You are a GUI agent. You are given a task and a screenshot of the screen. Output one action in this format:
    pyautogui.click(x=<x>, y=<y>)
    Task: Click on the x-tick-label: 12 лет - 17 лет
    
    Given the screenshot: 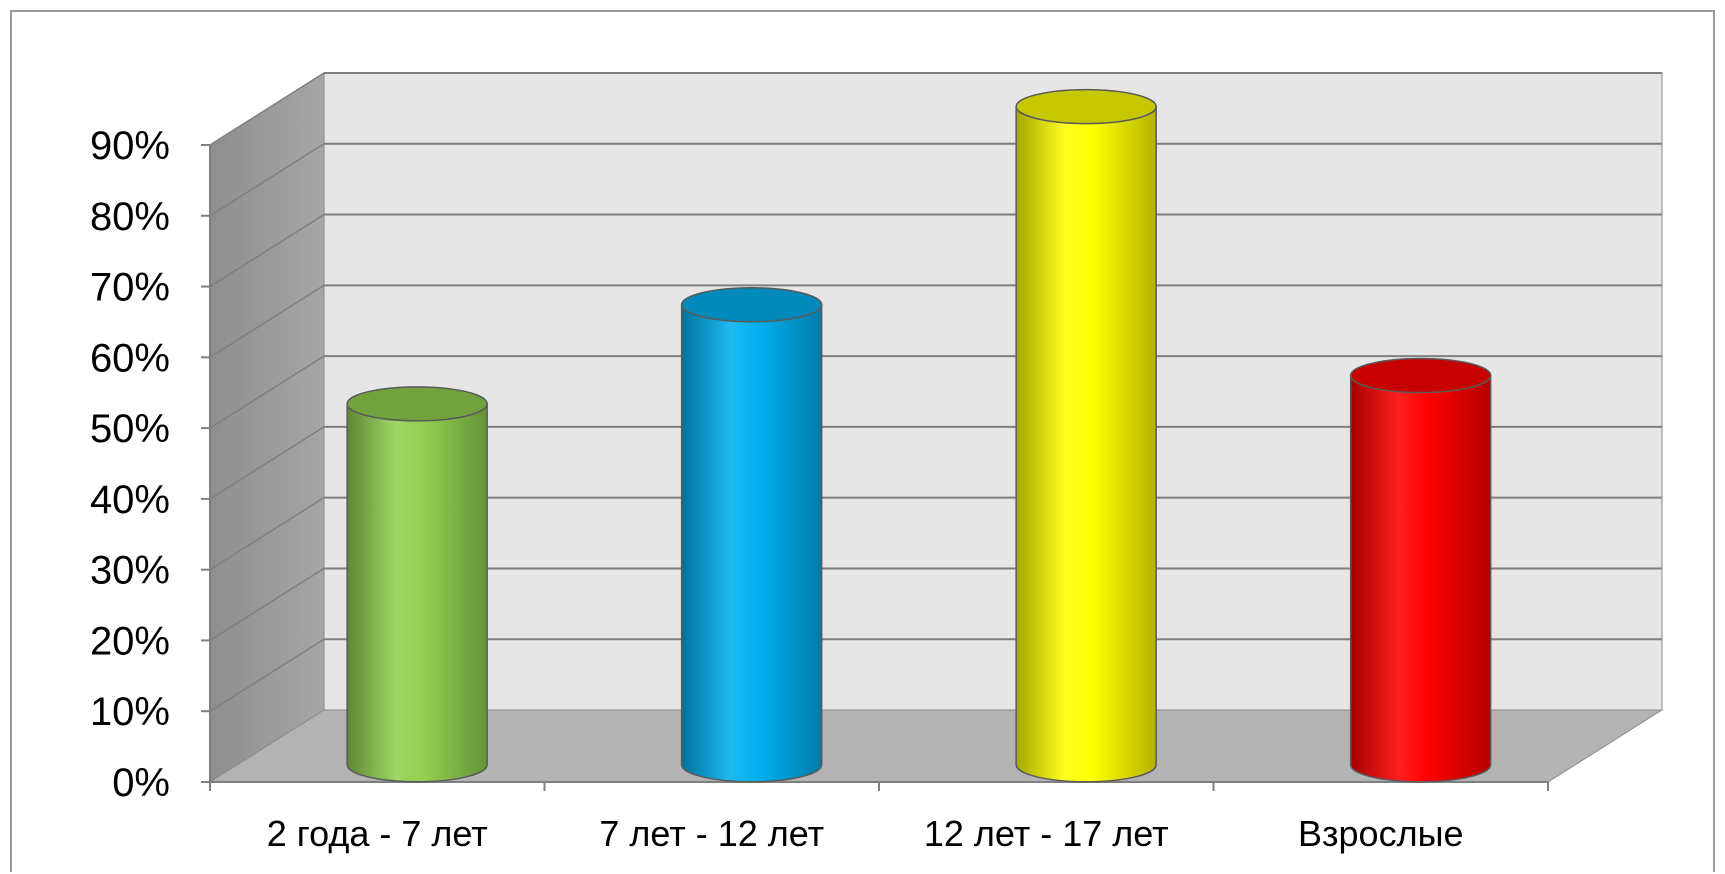 What is the action you would take?
    pyautogui.click(x=1046, y=833)
    